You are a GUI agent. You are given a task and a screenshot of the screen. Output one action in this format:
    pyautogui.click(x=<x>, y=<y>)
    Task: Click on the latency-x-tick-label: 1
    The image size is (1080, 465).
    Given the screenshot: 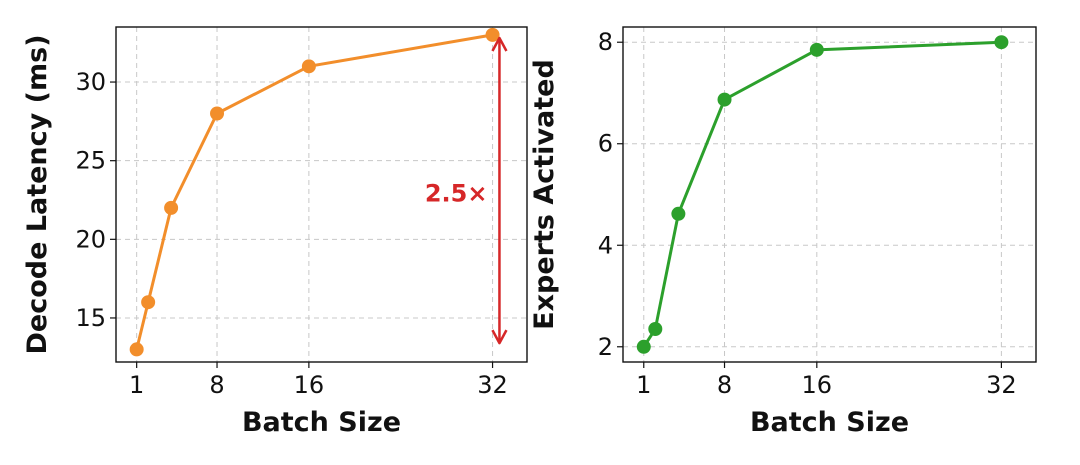 What is the action you would take?
    pyautogui.click(x=136, y=385)
    